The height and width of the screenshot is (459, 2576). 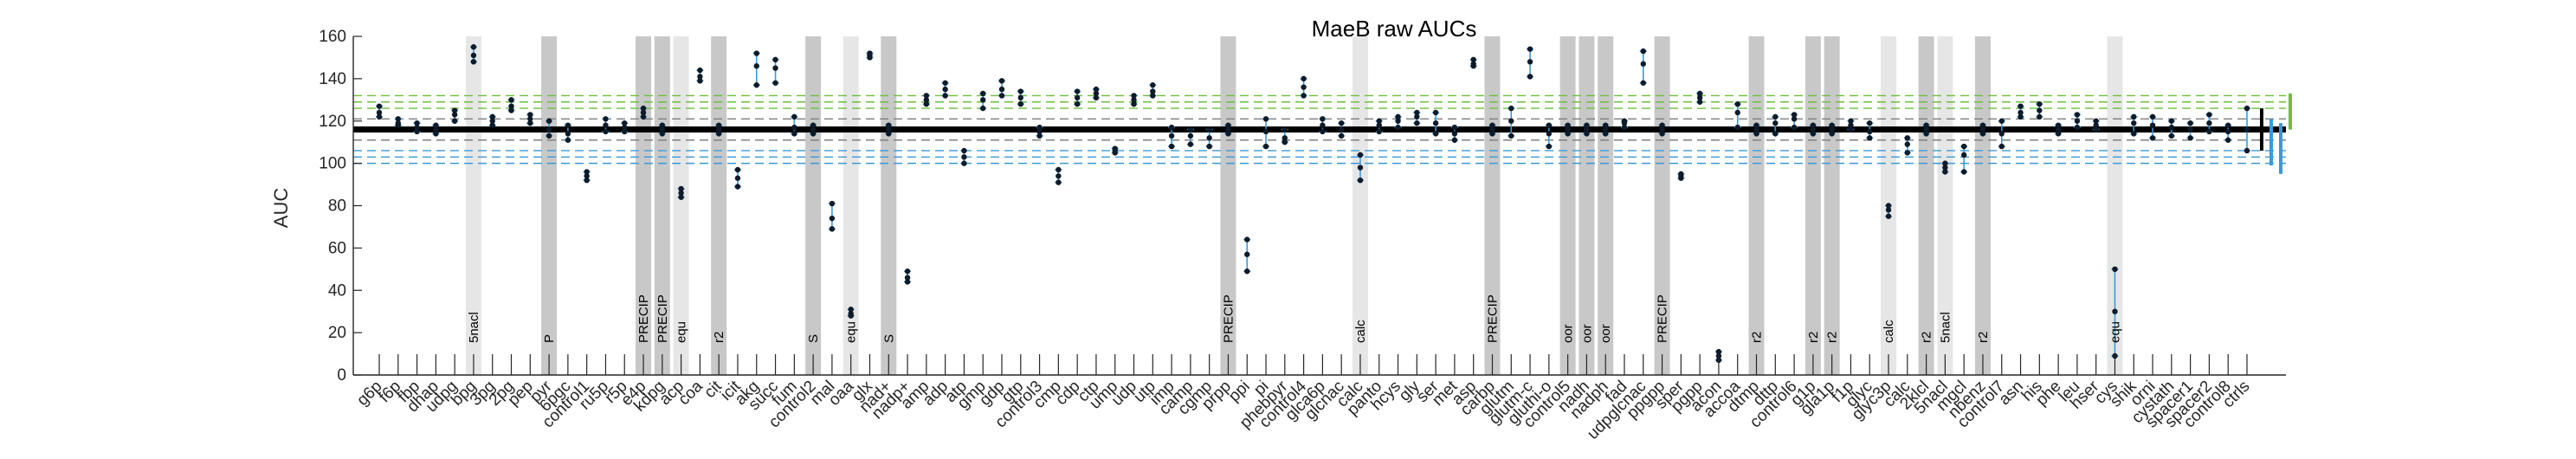 I want to click on y-tick-label: 160, so click(x=332, y=37).